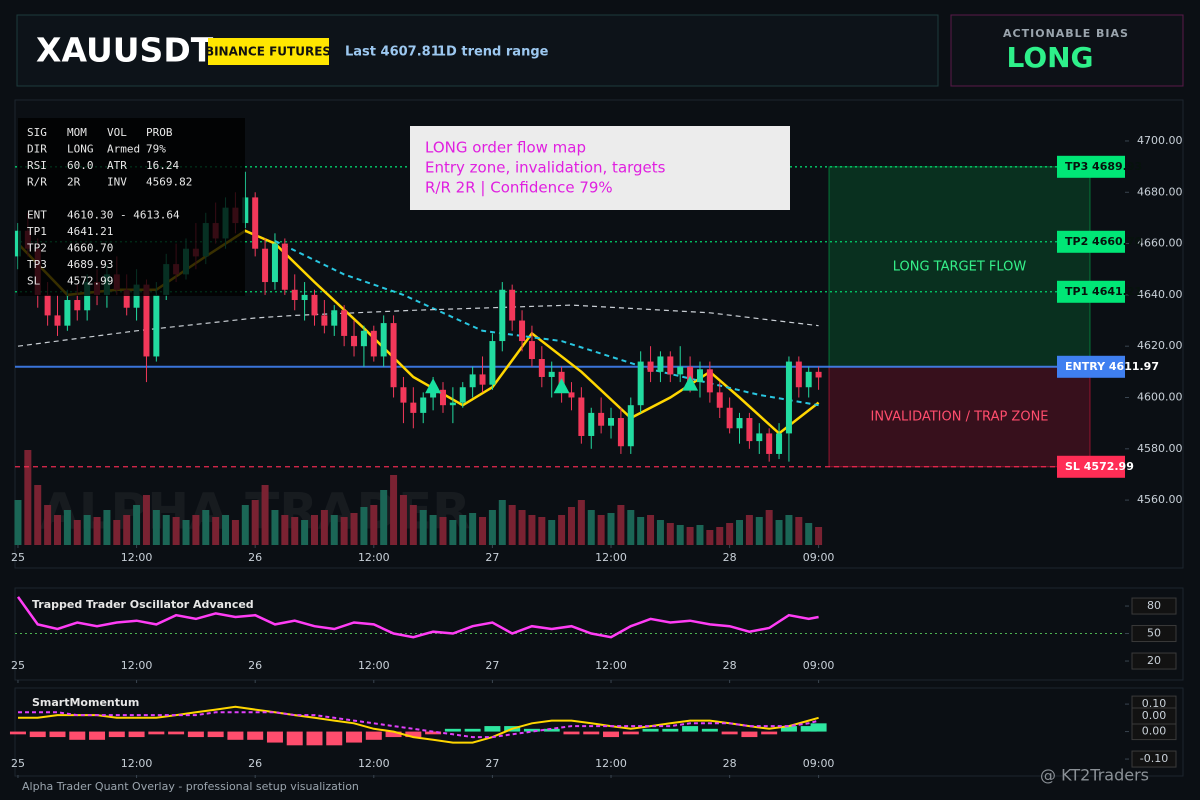 This screenshot has width=1200, height=800. What do you see at coordinates (125, 50) in the screenshot?
I see `symbol: XAUUSDT` at bounding box center [125, 50].